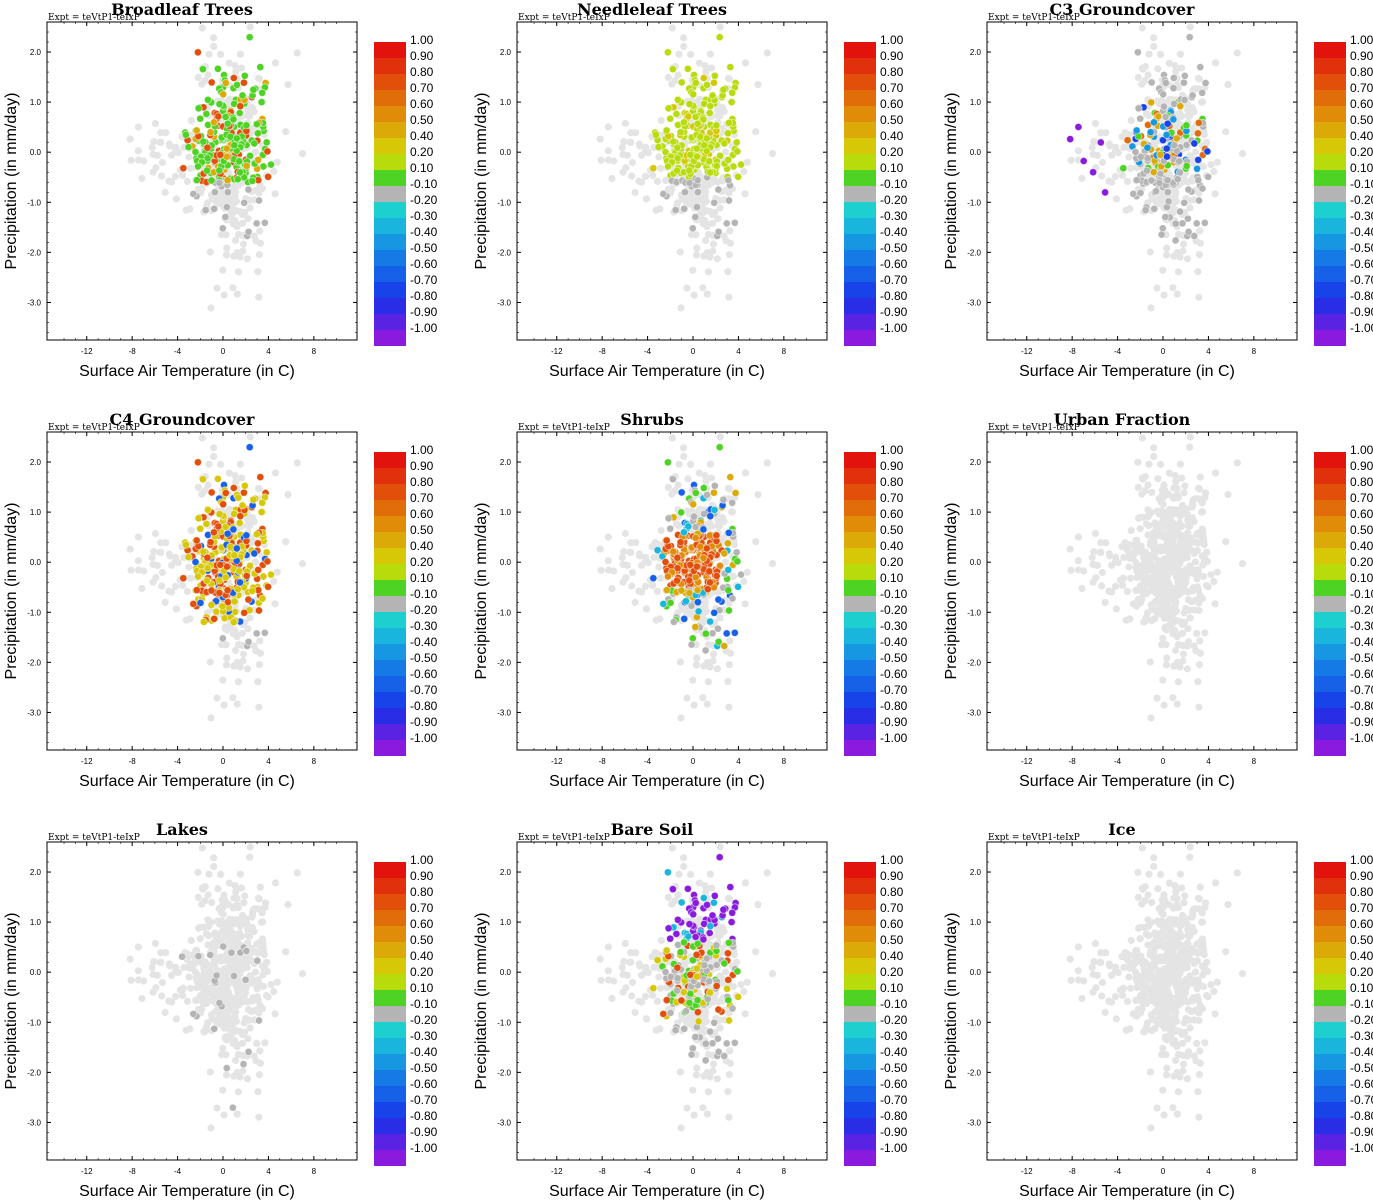 The width and height of the screenshot is (1373, 1200). Describe the element at coordinates (1361, 72) in the screenshot. I see `colorbar-label: 0.80` at that location.